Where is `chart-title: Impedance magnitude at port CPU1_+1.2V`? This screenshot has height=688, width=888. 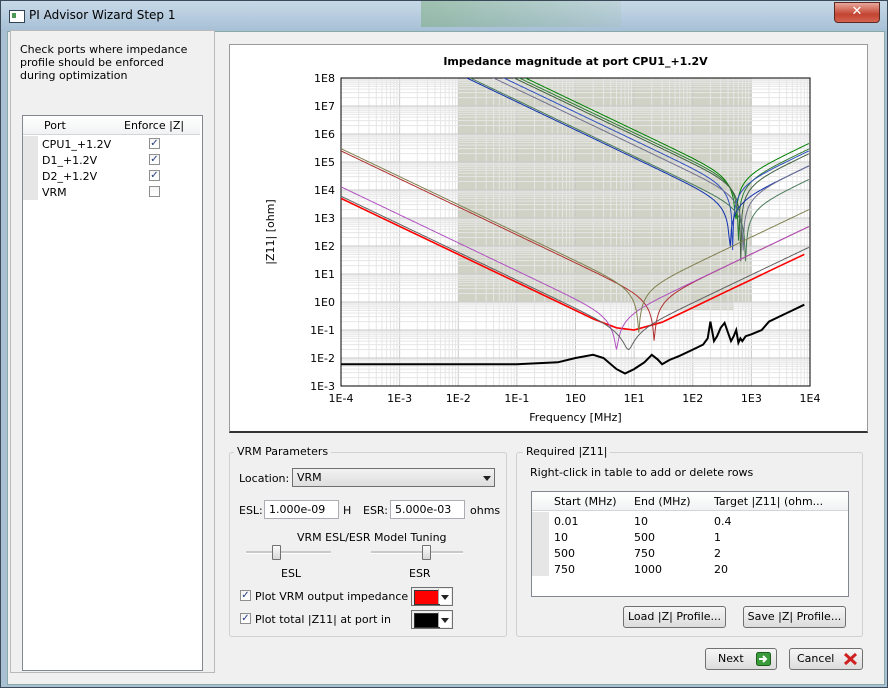 chart-title: Impedance magnitude at port CPU1_+1.2V is located at coordinates (575, 61).